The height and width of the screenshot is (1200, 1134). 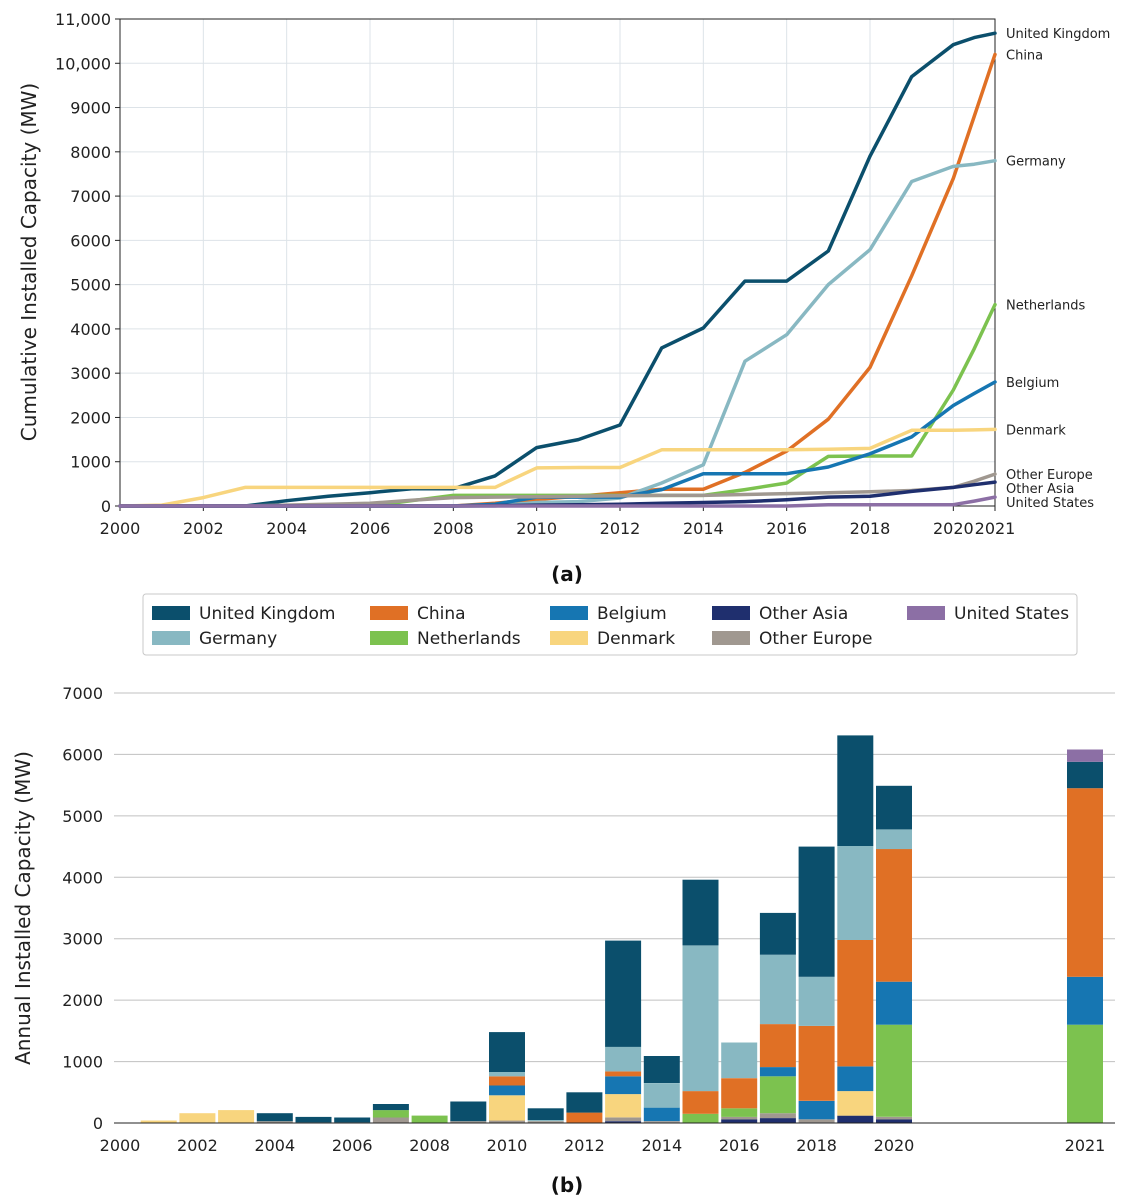 I want to click on panel-a-x-tick-label: 2006, so click(x=370, y=528).